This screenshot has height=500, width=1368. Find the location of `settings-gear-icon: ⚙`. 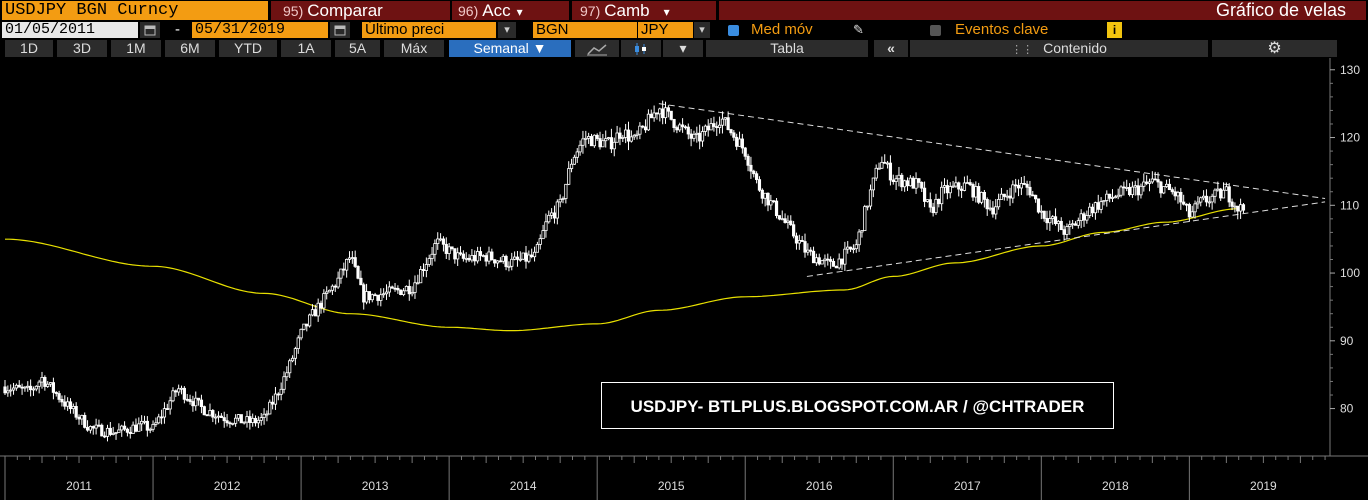

settings-gear-icon: ⚙ is located at coordinates (1274, 48).